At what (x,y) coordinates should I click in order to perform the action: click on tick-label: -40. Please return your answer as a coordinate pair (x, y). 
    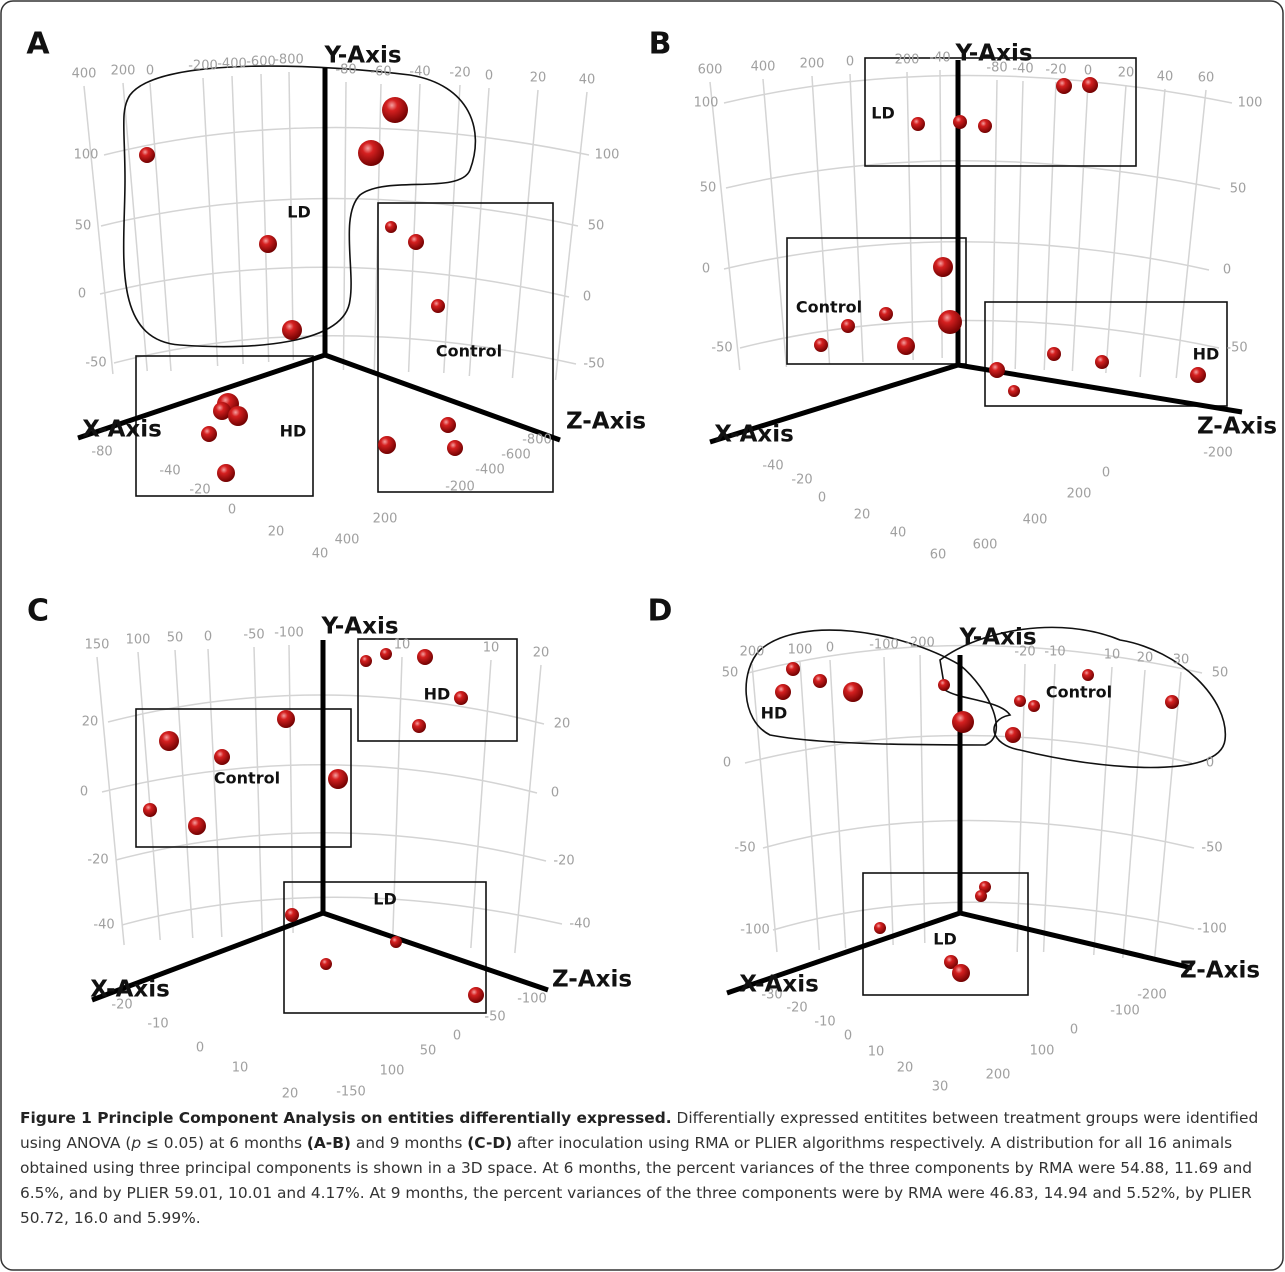
    Looking at the image, I should click on (579, 924).